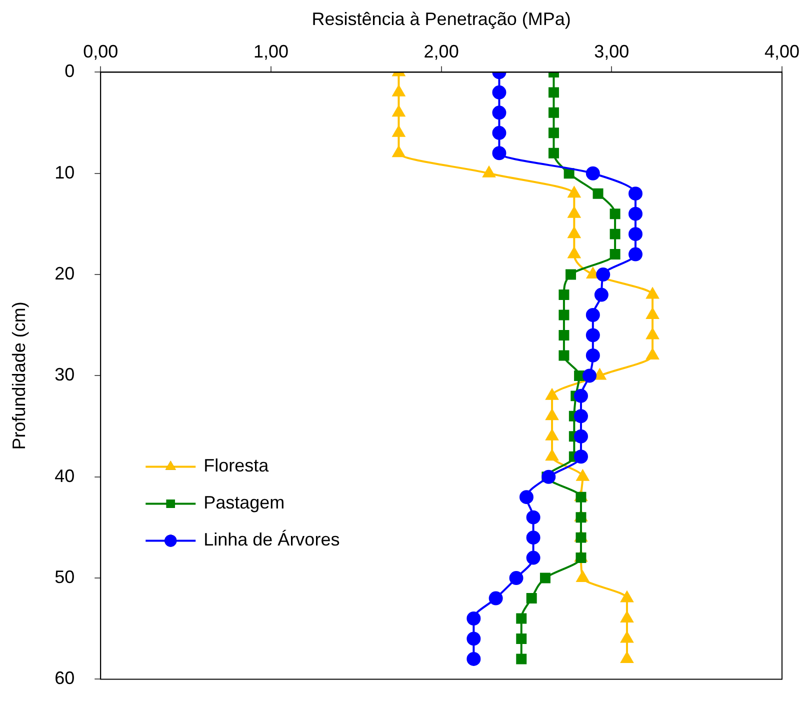  Describe the element at coordinates (272, 540) in the screenshot. I see `legend-label: Linha de Árvores` at that location.